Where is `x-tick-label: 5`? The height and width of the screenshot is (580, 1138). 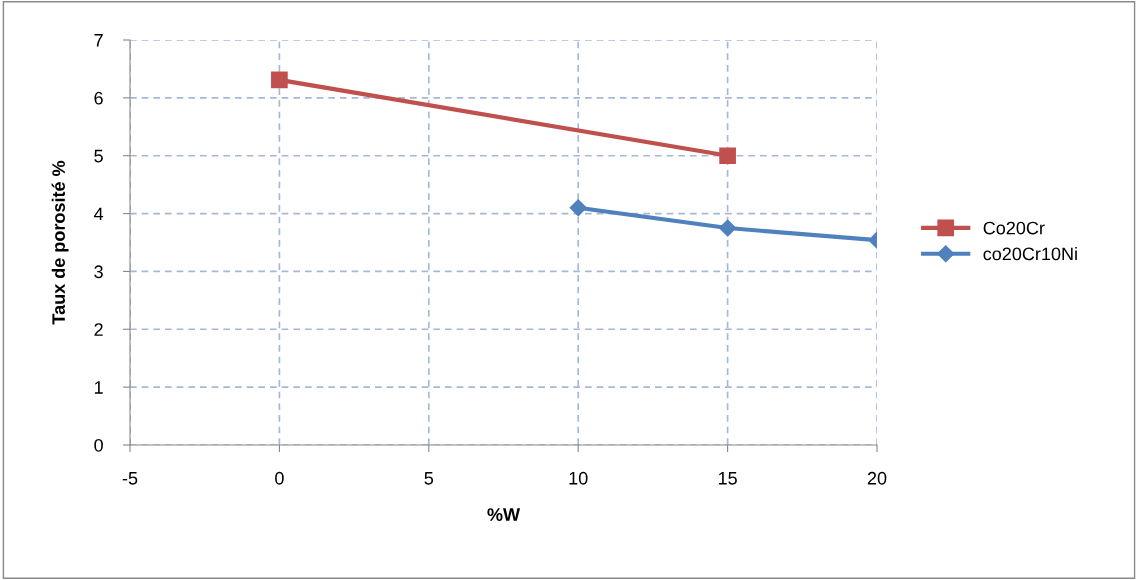
x-tick-label: 5 is located at coordinates (429, 478).